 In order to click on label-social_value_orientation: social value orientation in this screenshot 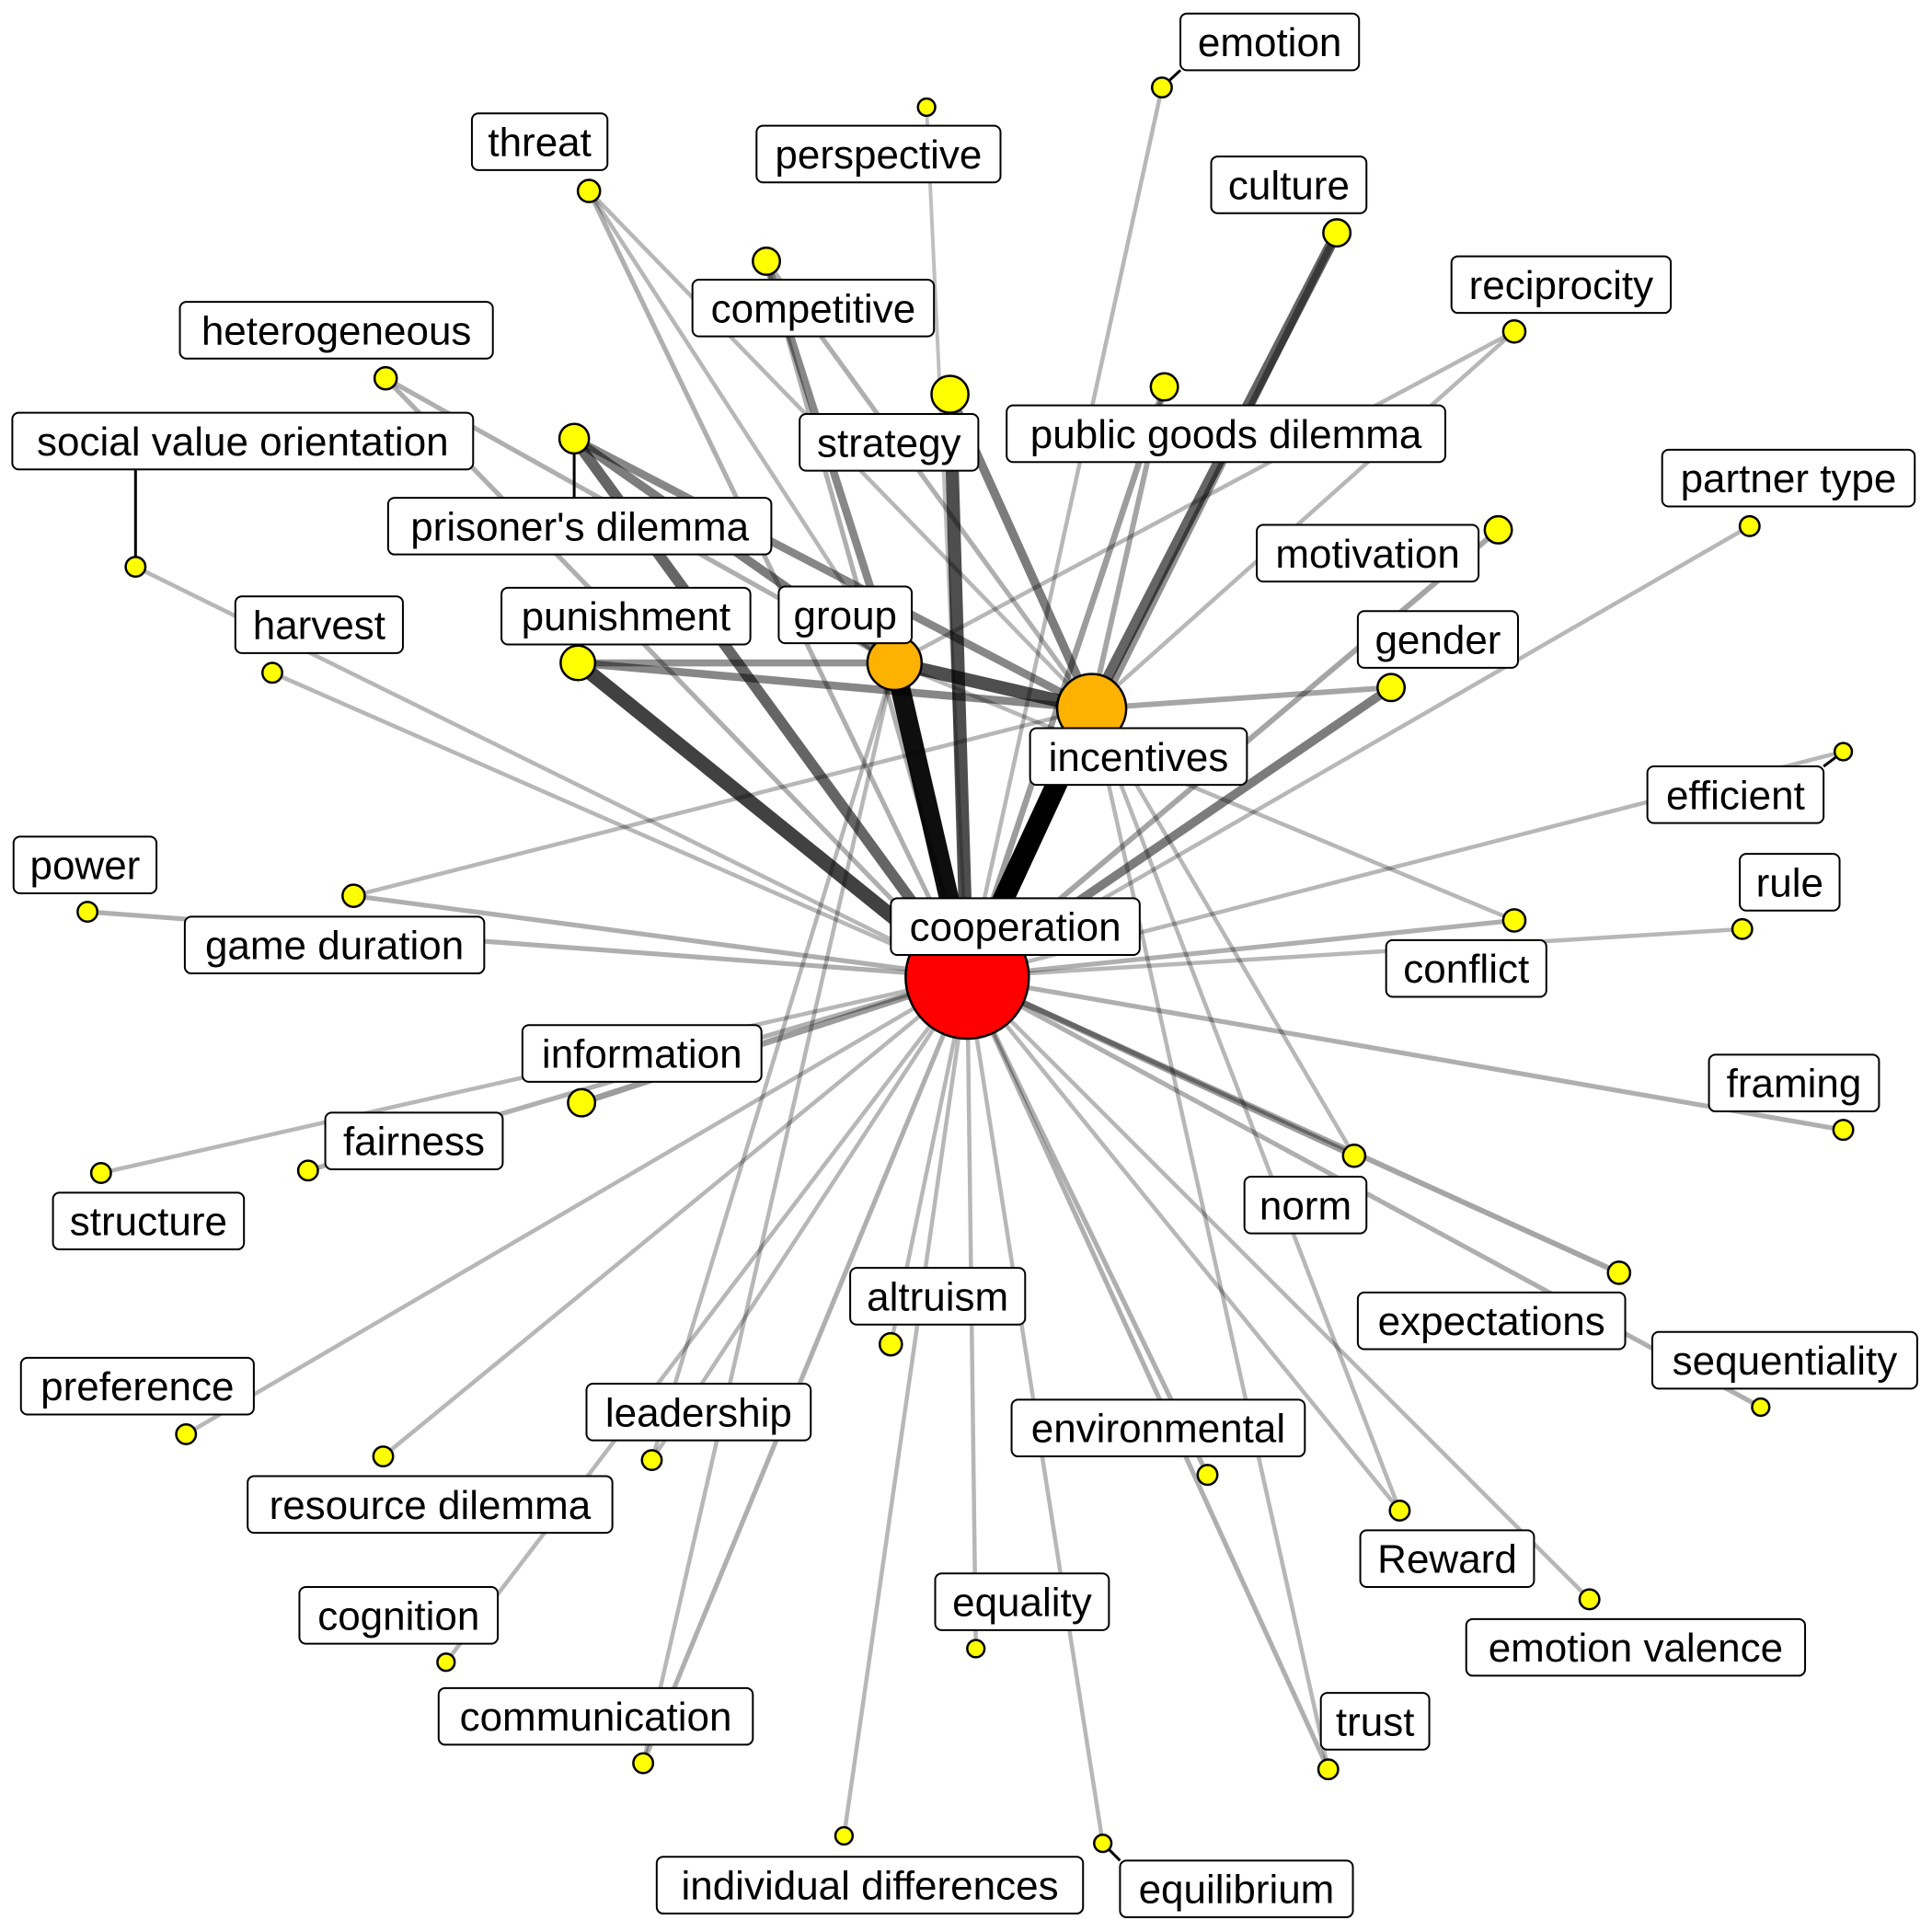, I will do `click(243, 441)`.